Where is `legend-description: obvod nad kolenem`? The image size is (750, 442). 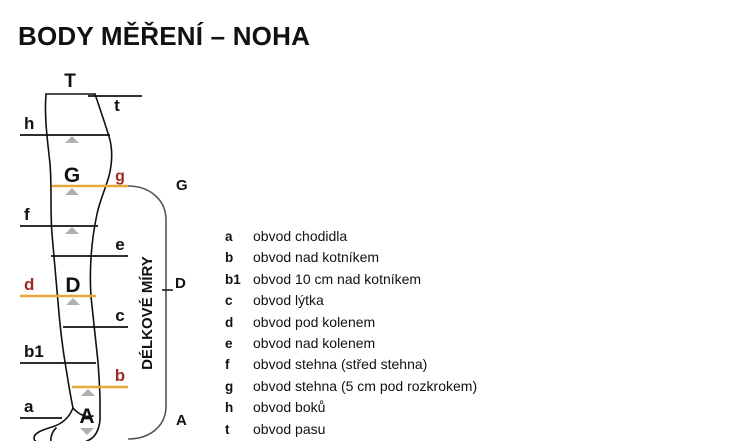 legend-description: obvod nad kolenem is located at coordinates (314, 342).